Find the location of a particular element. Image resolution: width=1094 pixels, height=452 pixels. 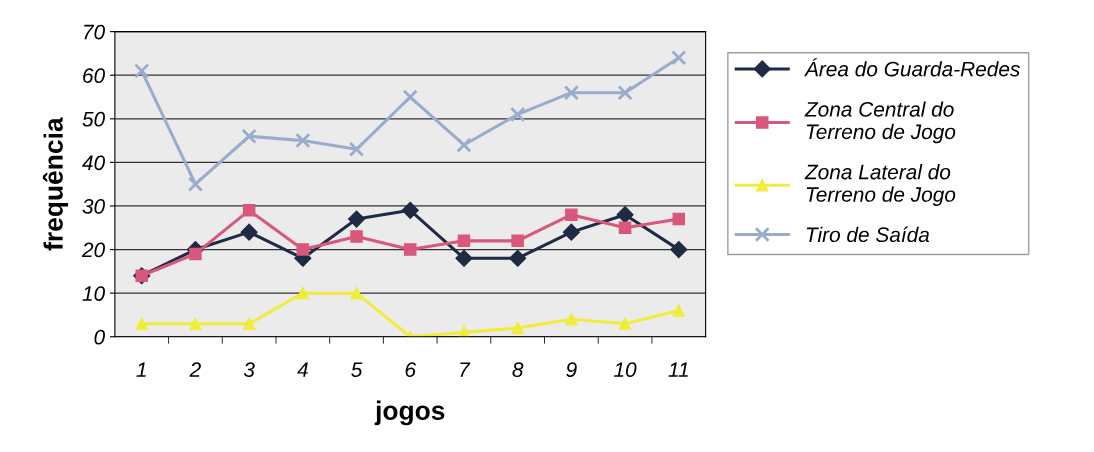

x-tick-label: 10 is located at coordinates (625, 370).